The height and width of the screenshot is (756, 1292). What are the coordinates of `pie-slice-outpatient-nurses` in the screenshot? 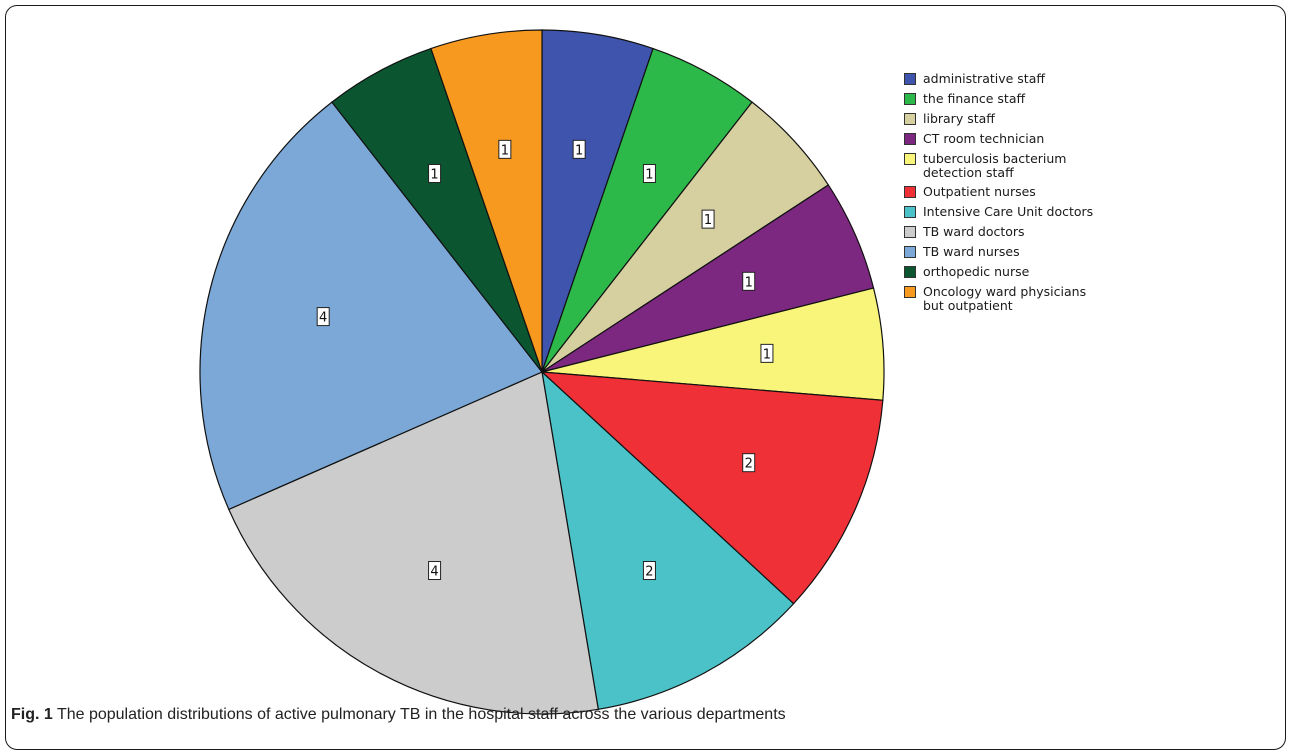 It's located at (712, 488).